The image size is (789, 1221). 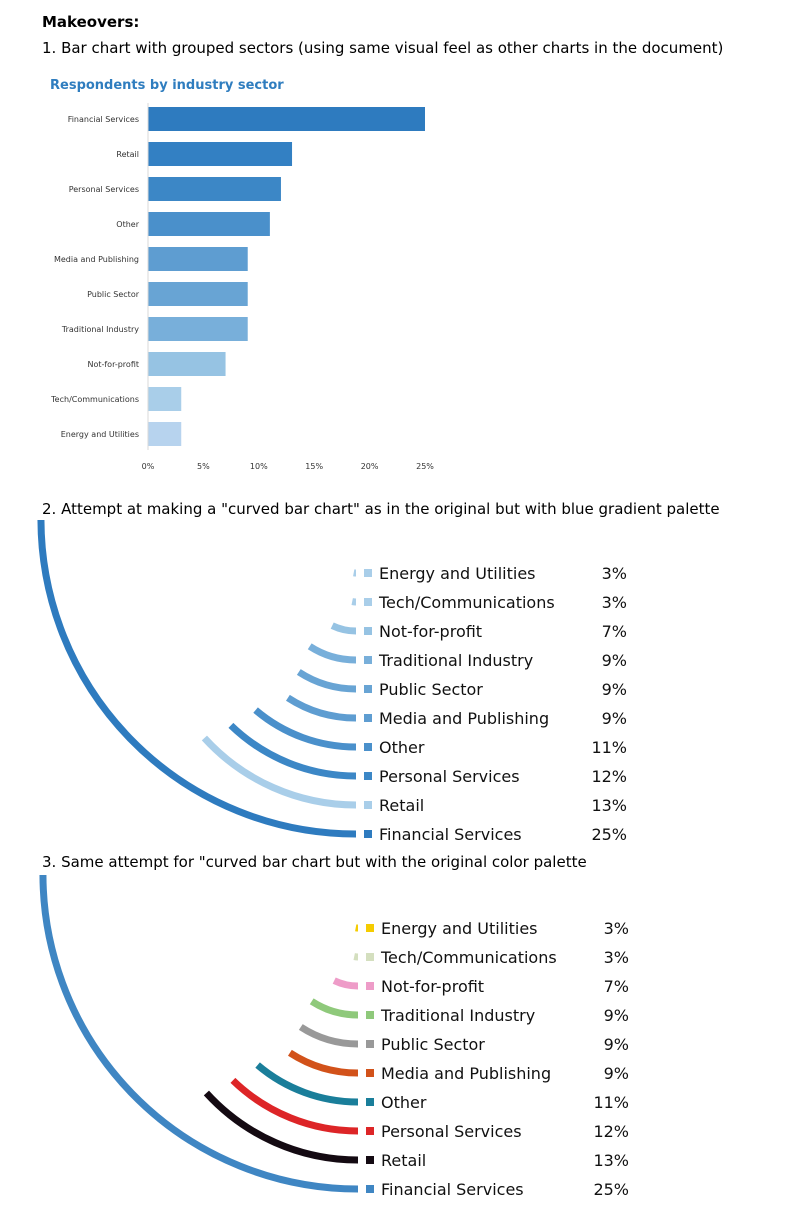 I want to click on bar-category-label: Not-for-profit, so click(x=113, y=364).